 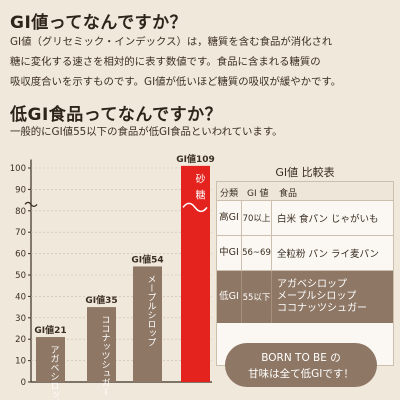 What do you see at coordinates (147, 259) in the screenshot?
I see `bar-value-label: GI値54` at bounding box center [147, 259].